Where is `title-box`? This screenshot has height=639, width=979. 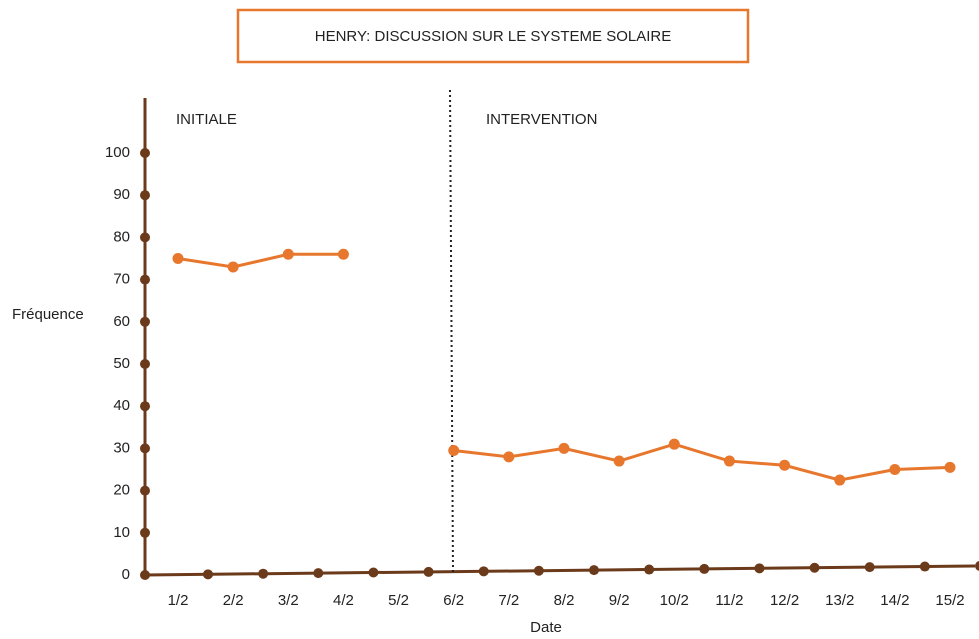
title-box is located at coordinates (493, 36).